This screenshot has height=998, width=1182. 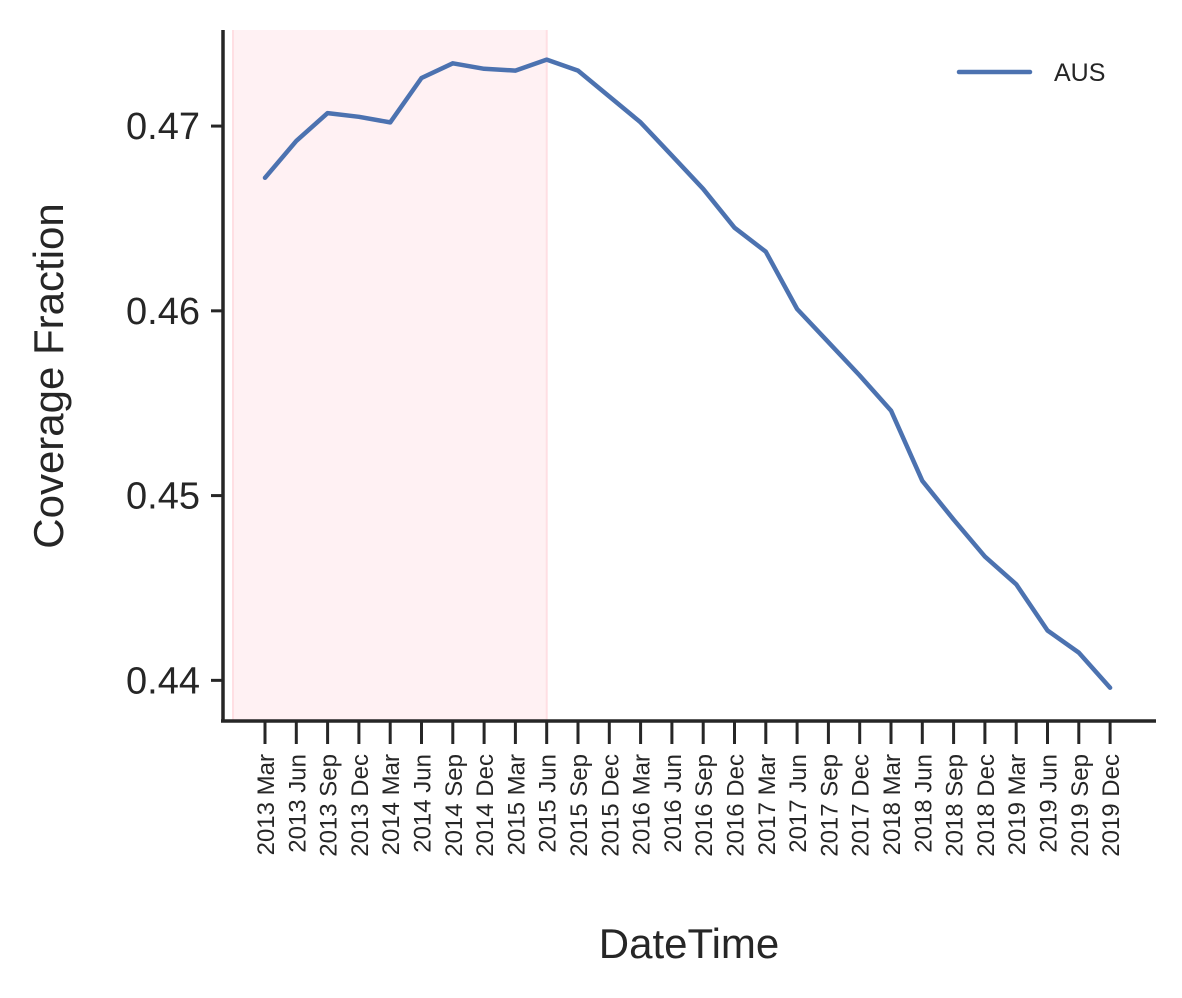 What do you see at coordinates (163, 312) in the screenshot?
I see `y-tick-label: 0.46` at bounding box center [163, 312].